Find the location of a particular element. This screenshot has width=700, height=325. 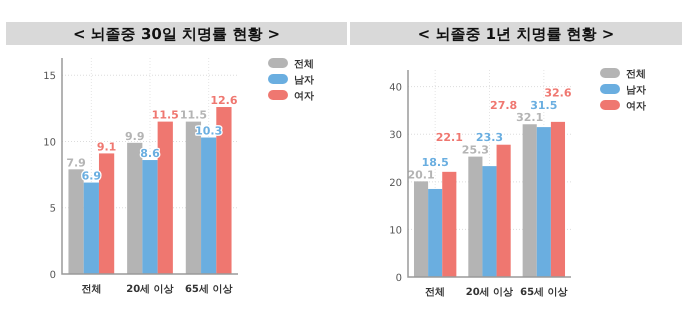

data-label: 32.6 is located at coordinates (558, 93).